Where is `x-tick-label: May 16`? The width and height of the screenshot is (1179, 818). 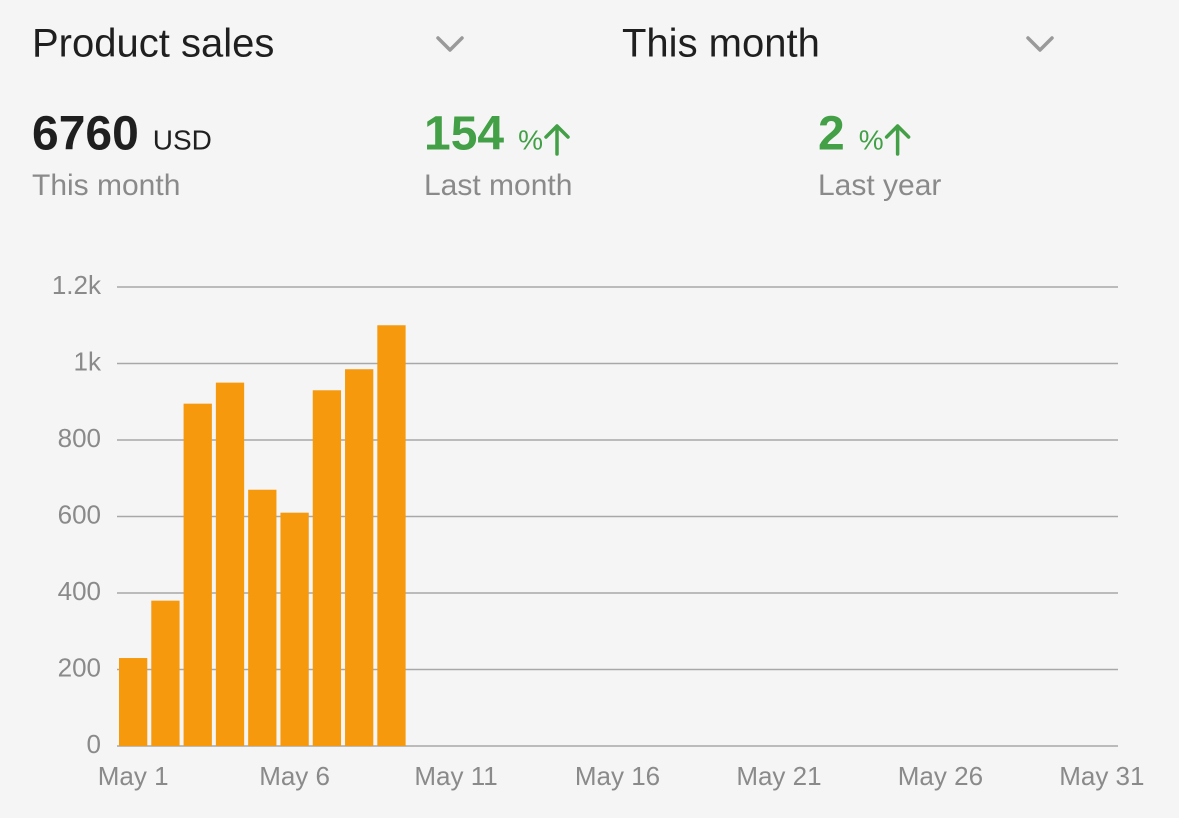 x-tick-label: May 16 is located at coordinates (617, 776).